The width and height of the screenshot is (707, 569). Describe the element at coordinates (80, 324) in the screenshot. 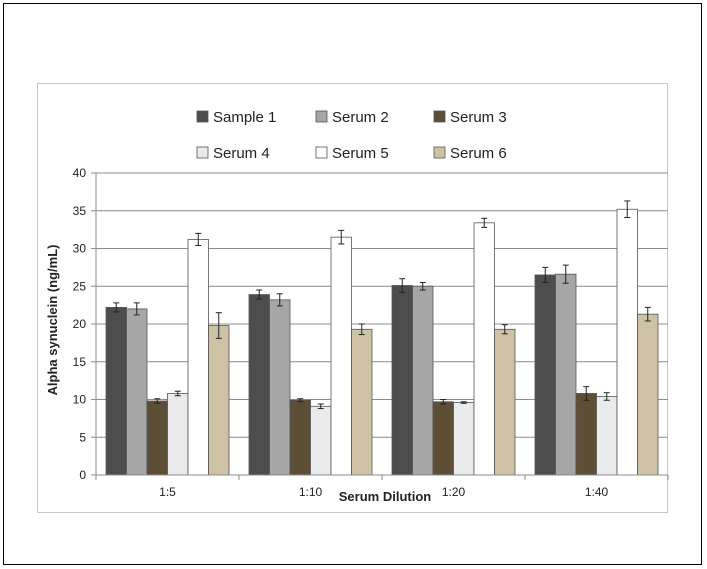

I see `y-tick-label: 20` at that location.